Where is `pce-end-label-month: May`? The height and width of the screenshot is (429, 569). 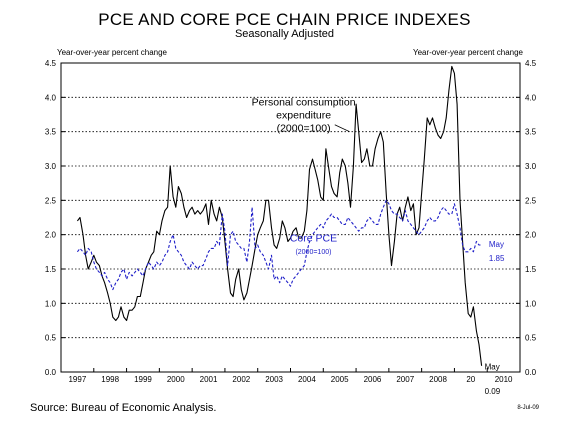 pce-end-label-month: May is located at coordinates (492, 366).